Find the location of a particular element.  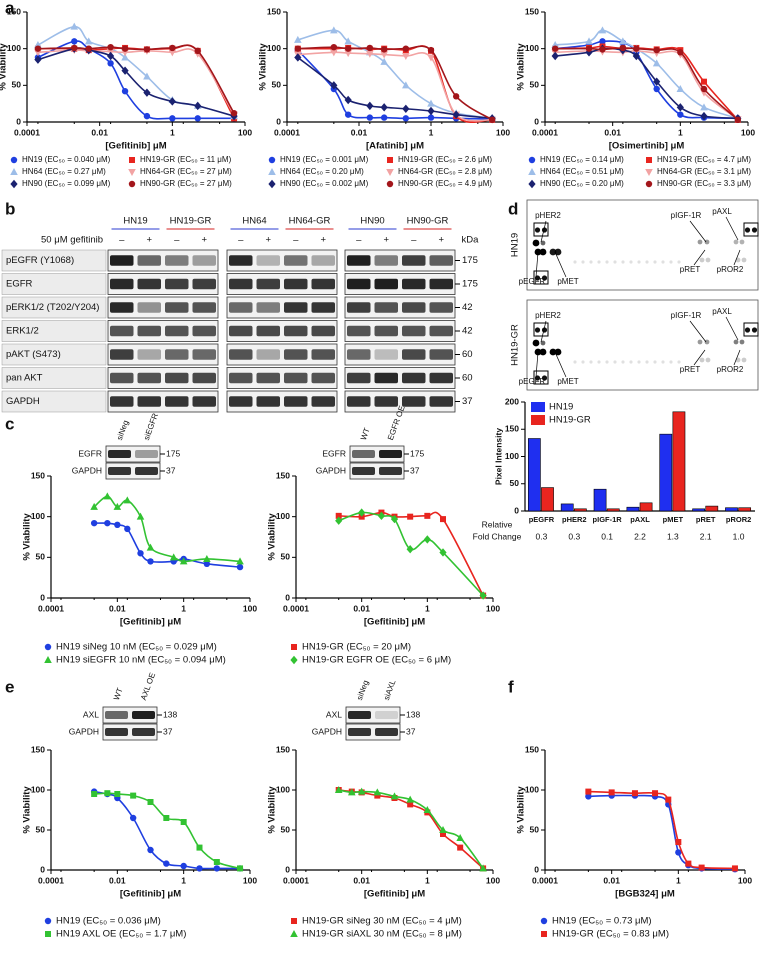

legend-label: HN19 (EC₅₀ = 0.036 μM) is located at coordinates (108, 921).